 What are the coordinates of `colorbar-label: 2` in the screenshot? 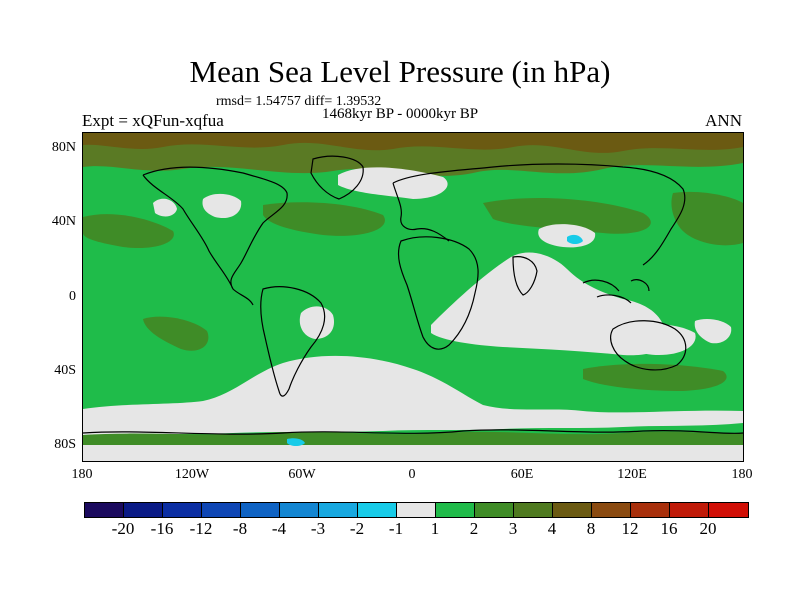 It's located at (474, 528).